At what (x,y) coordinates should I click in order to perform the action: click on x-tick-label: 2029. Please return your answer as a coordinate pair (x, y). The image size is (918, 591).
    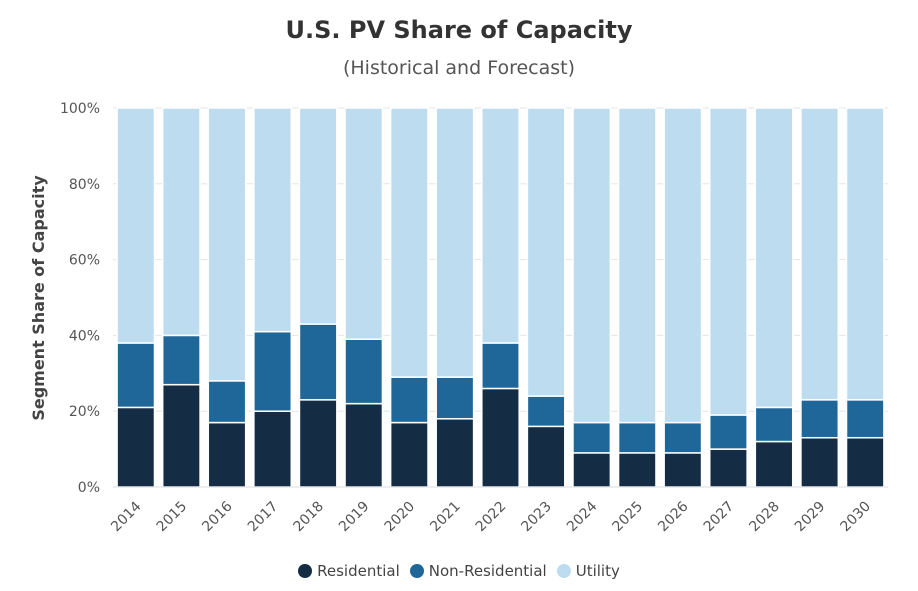
    Looking at the image, I should click on (810, 517).